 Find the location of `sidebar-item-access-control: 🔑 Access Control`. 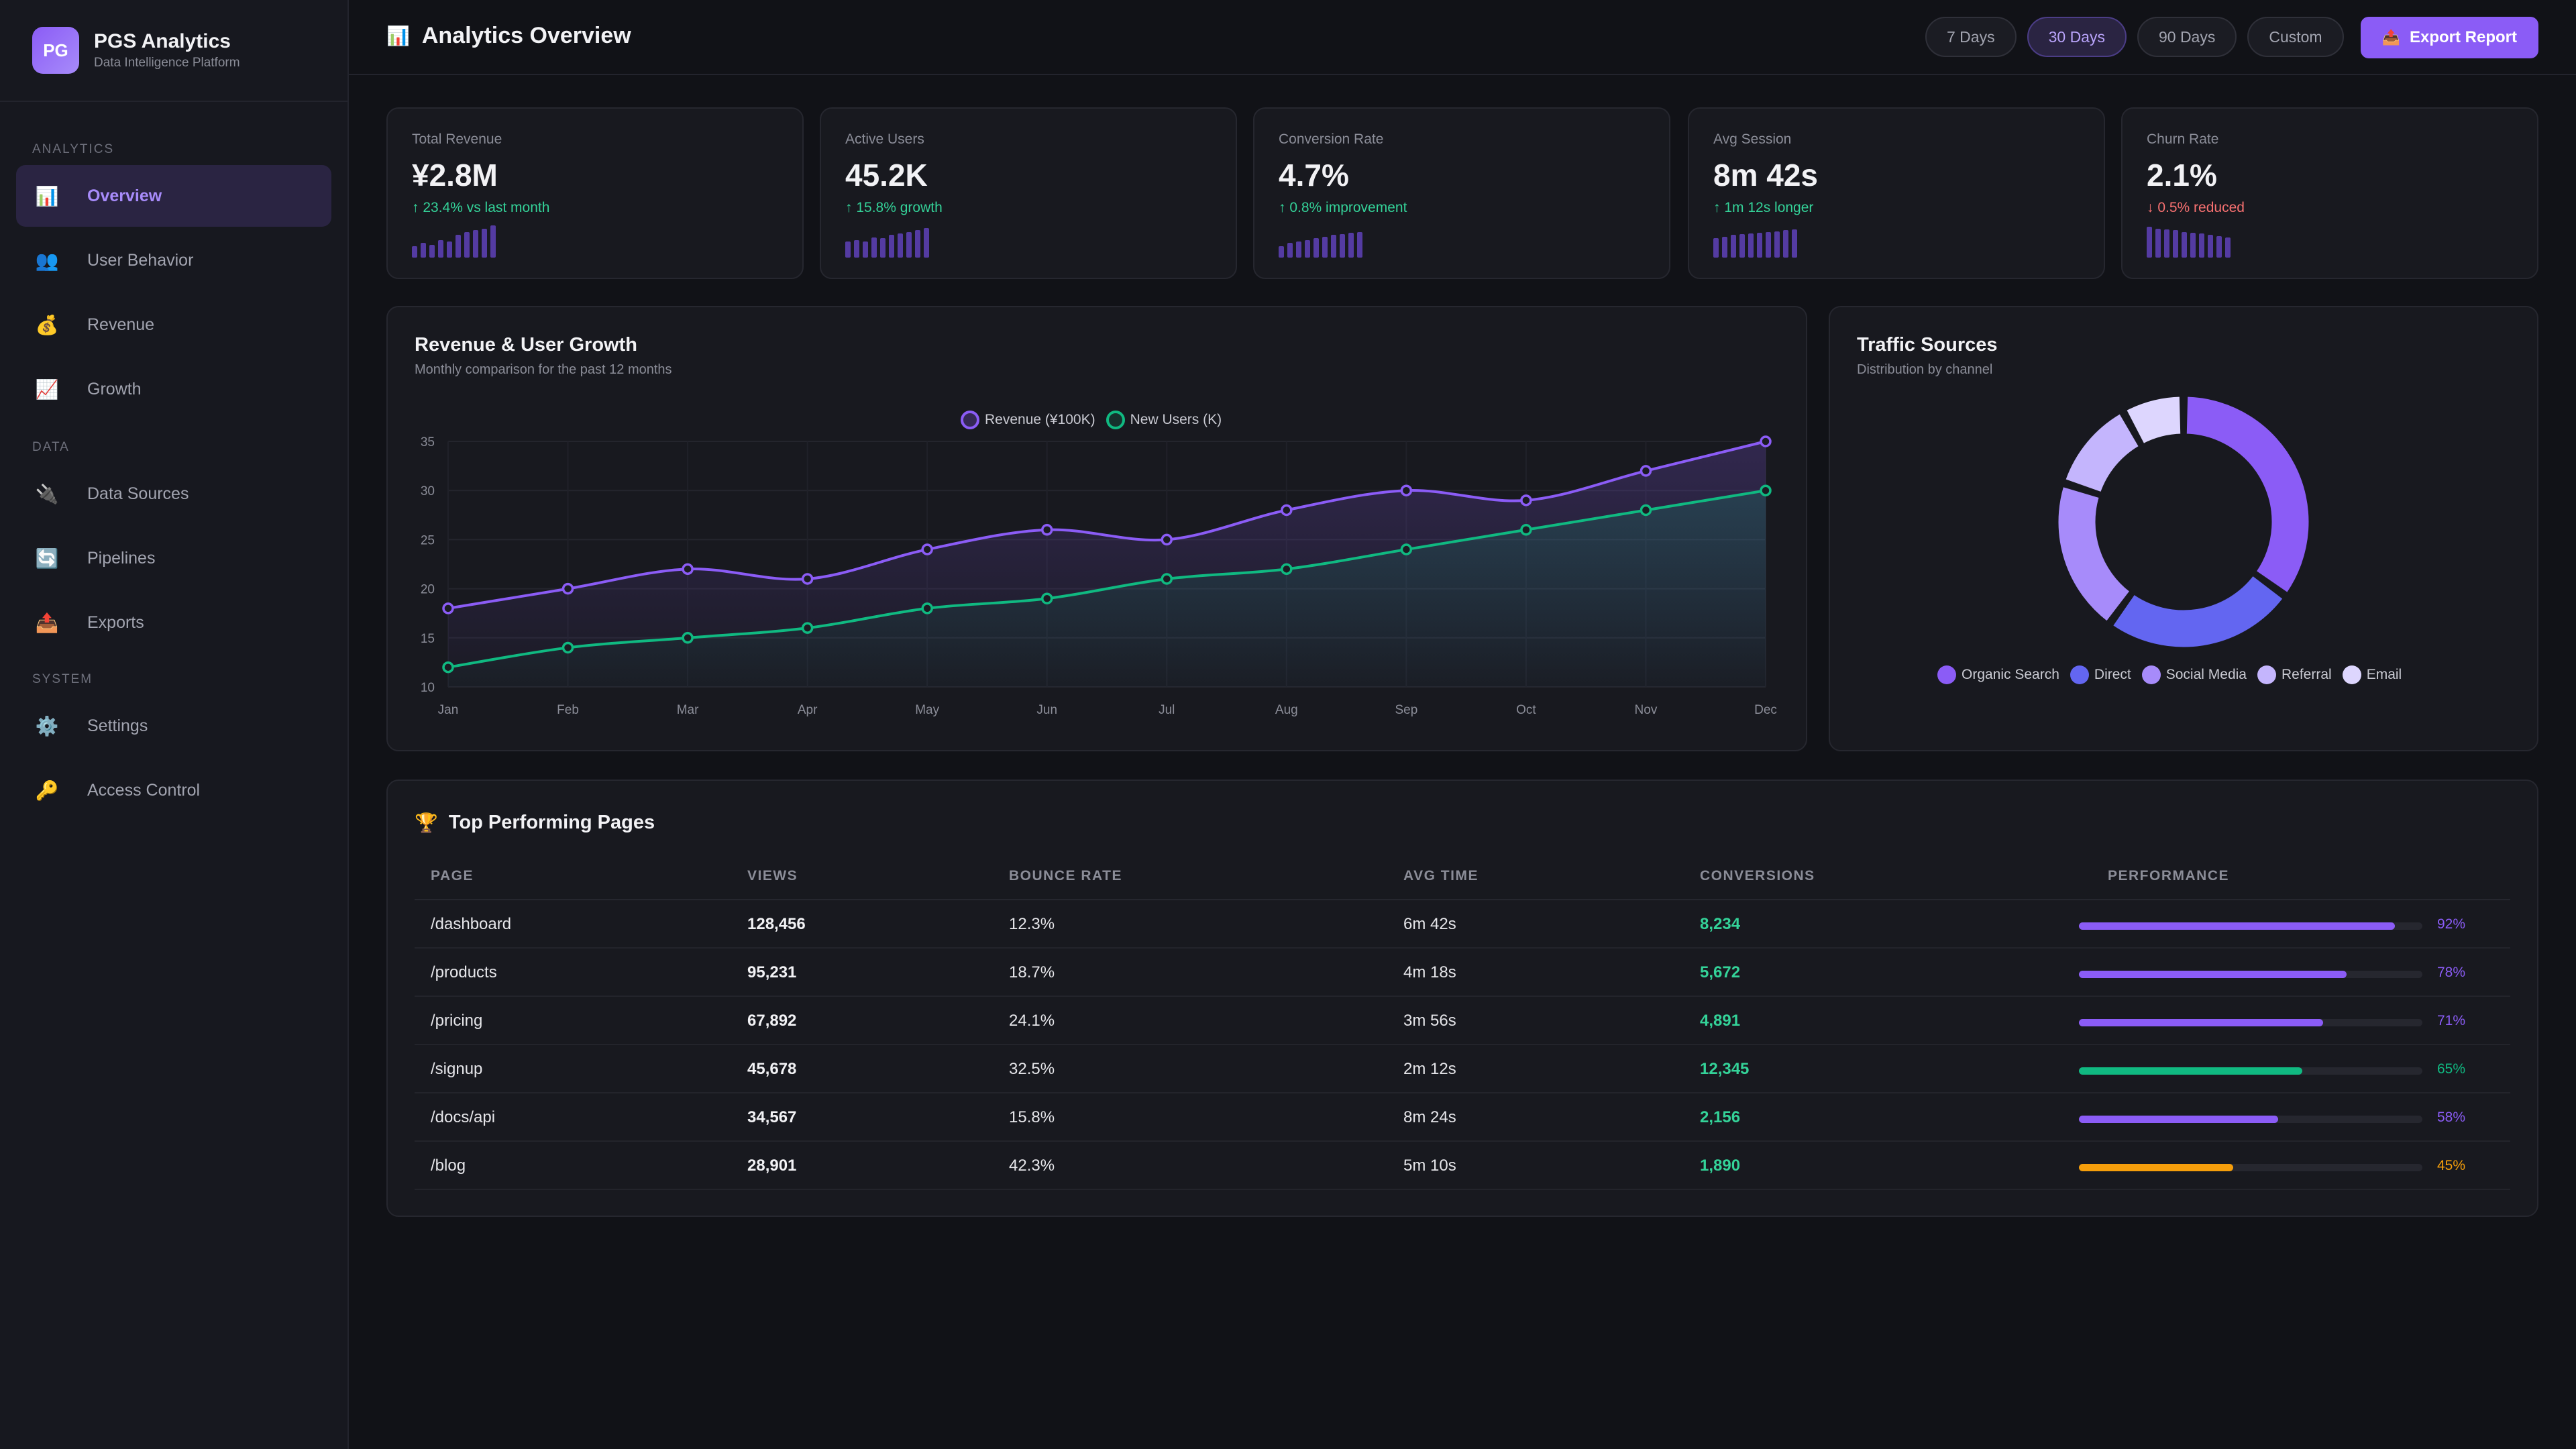

sidebar-item-access-control: 🔑 Access Control is located at coordinates (173, 790).